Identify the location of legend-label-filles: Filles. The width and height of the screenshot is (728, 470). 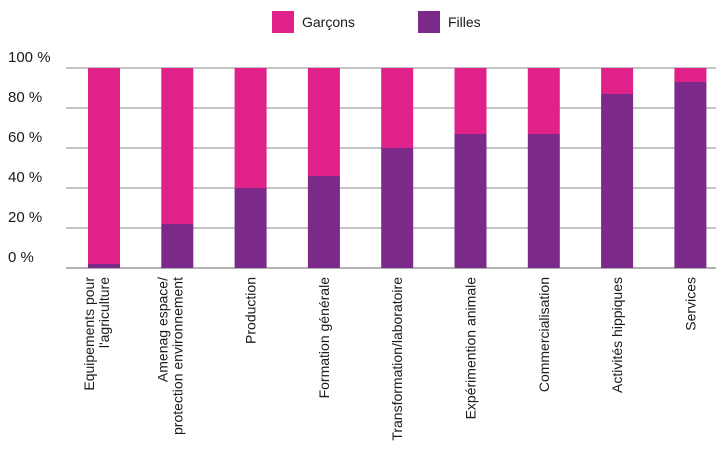
(464, 22).